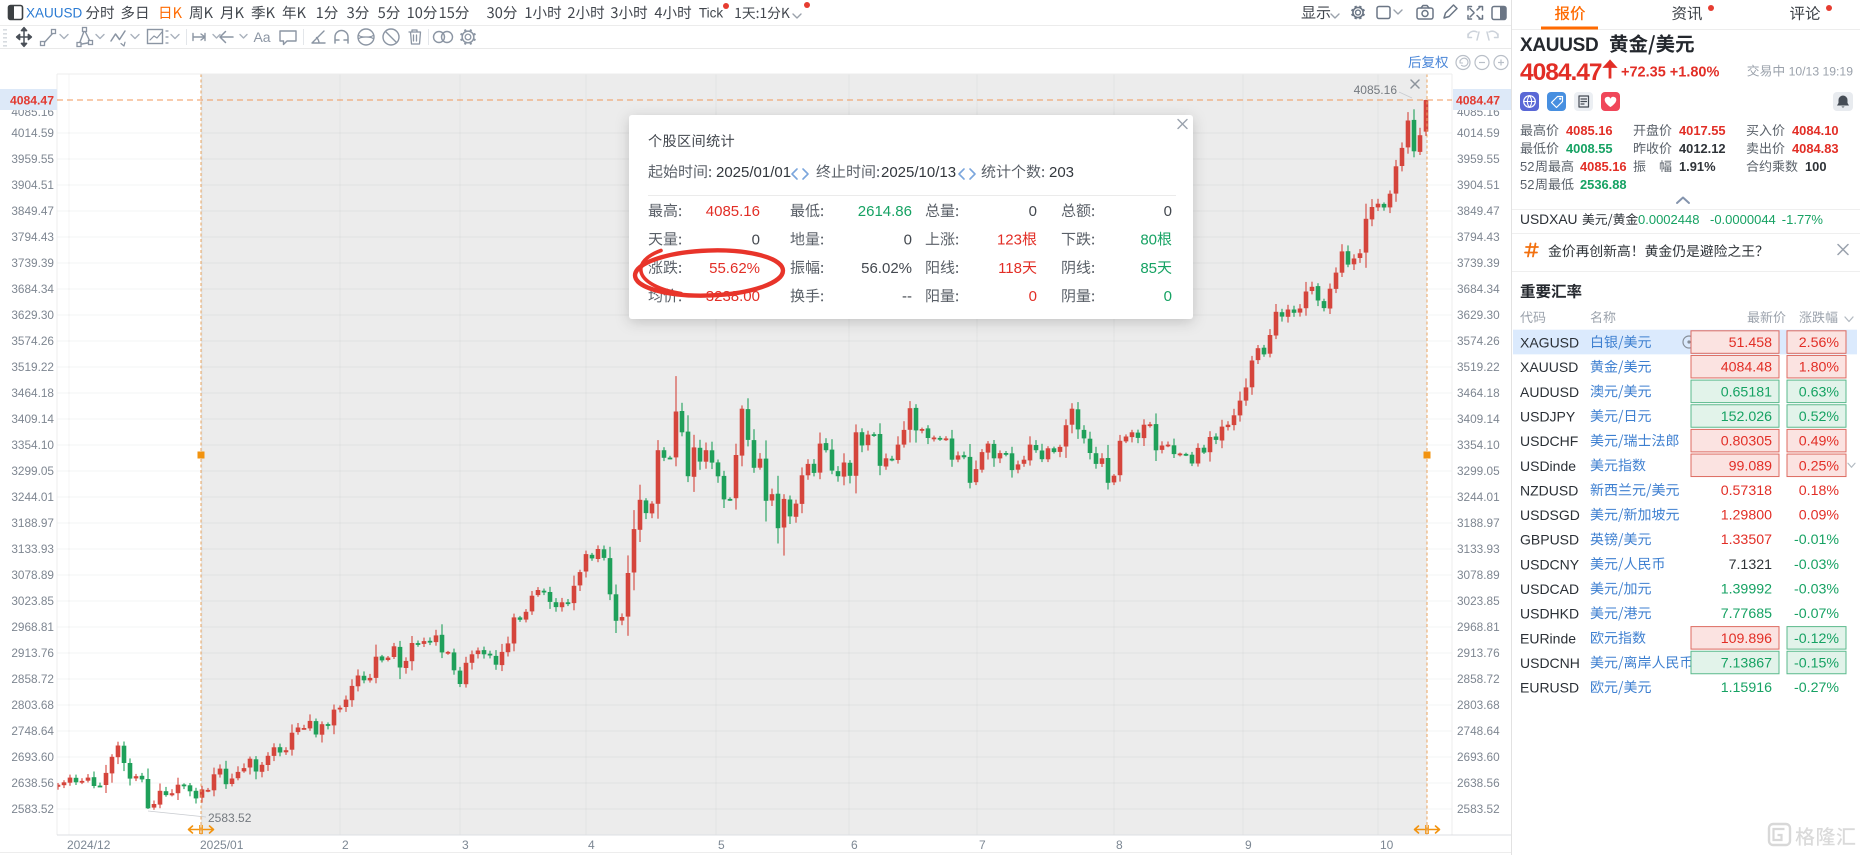 The width and height of the screenshot is (1860, 860). Describe the element at coordinates (1816, 166) in the screenshot. I see `svg-text: 100` at that location.